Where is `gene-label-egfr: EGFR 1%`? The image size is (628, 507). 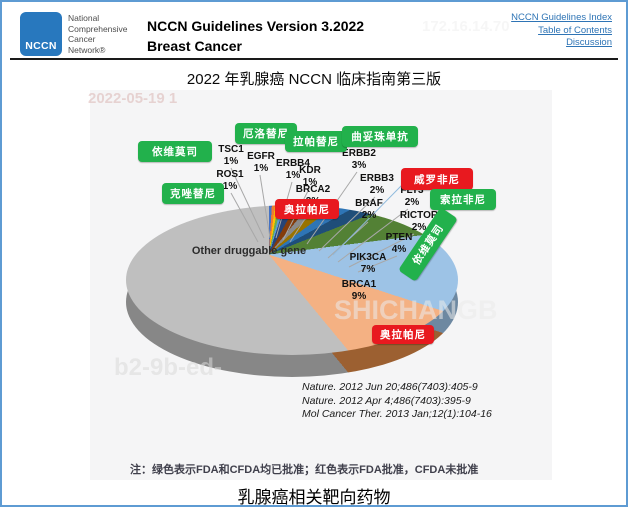
gene-label-egfr: EGFR 1% is located at coordinates (261, 162).